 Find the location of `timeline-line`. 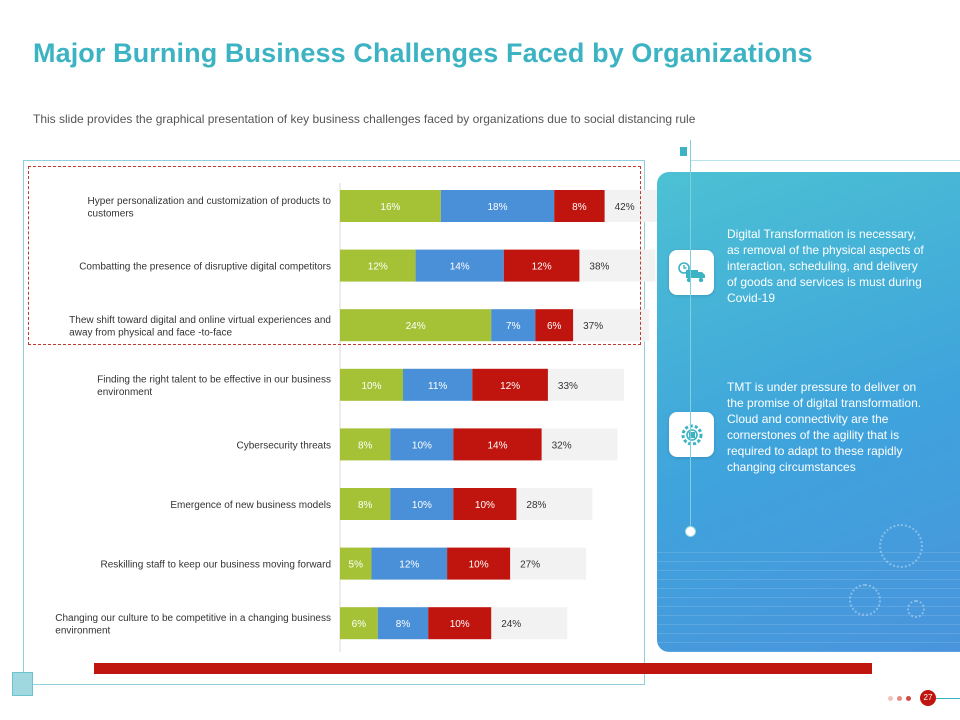

timeline-line is located at coordinates (690, 336).